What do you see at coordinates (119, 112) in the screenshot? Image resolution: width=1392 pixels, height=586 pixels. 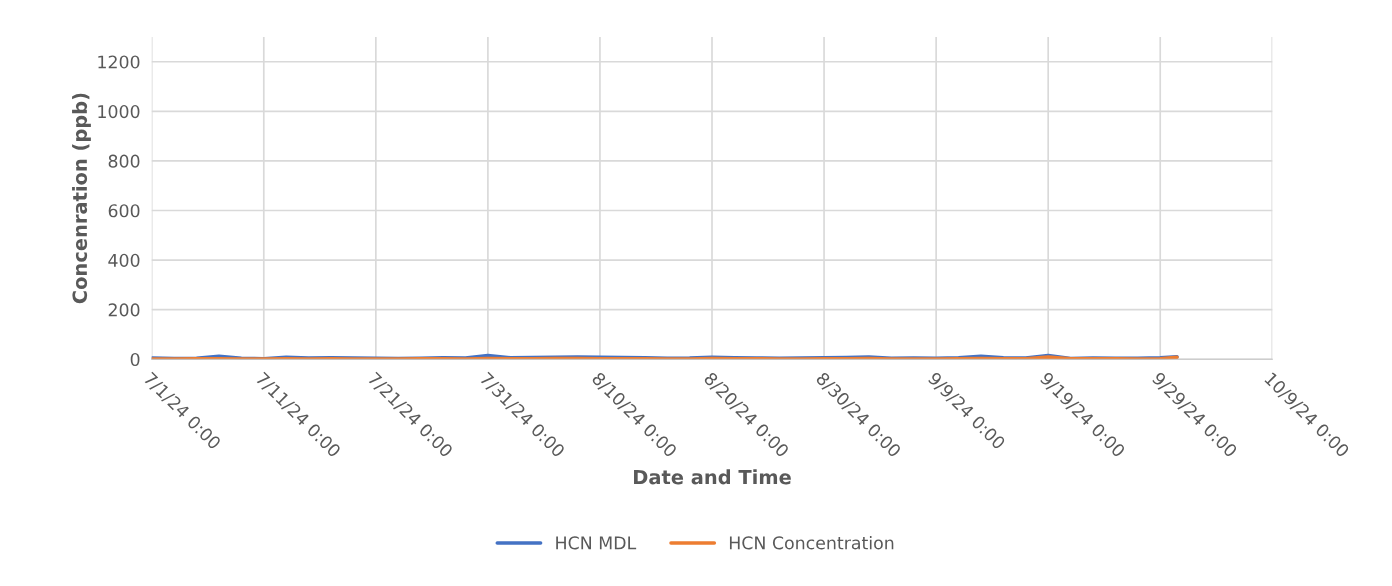 I see `y-tick-label: 1000` at bounding box center [119, 112].